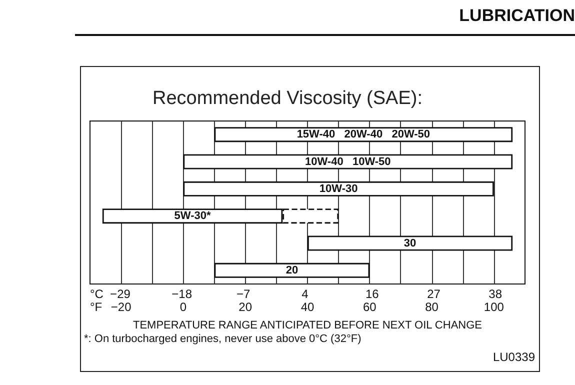 The height and width of the screenshot is (385, 575). What do you see at coordinates (223, 339) in the screenshot?
I see `text: *: On turbocharged engines, never use above 0°C (32°F)` at bounding box center [223, 339].